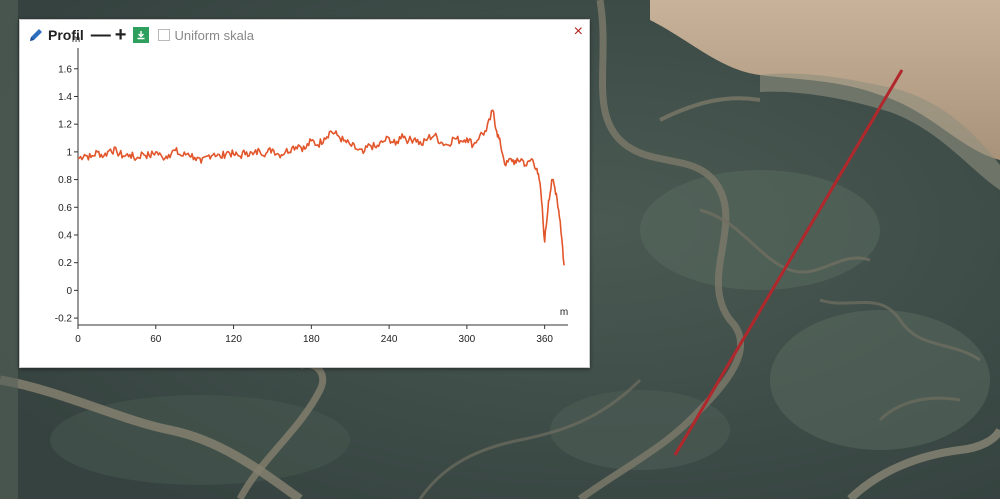  I want to click on profile-toolbar: Profil — + Uniform skala, so click(141, 35).